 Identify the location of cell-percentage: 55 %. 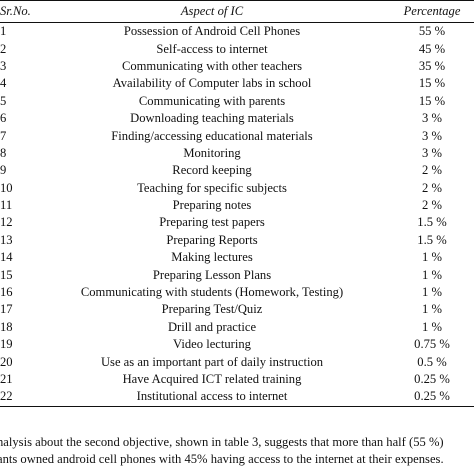
(432, 31).